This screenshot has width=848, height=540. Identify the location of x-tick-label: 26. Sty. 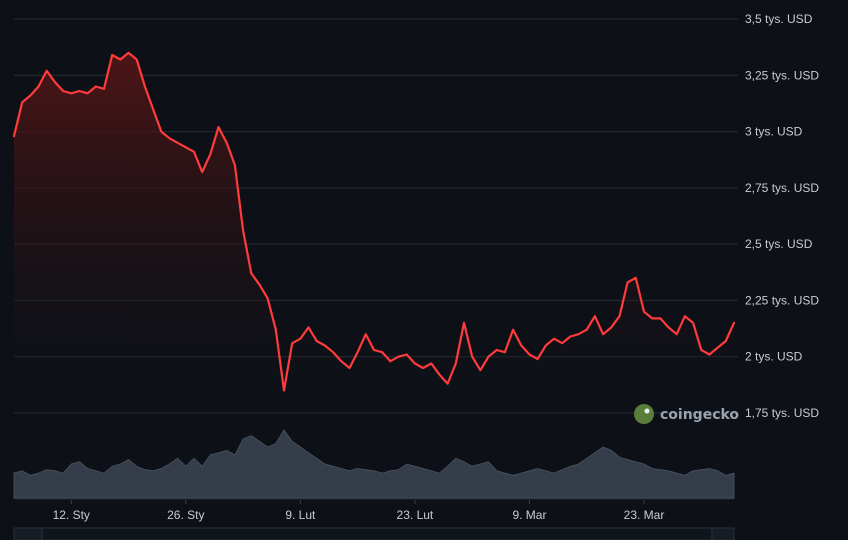
(185, 515).